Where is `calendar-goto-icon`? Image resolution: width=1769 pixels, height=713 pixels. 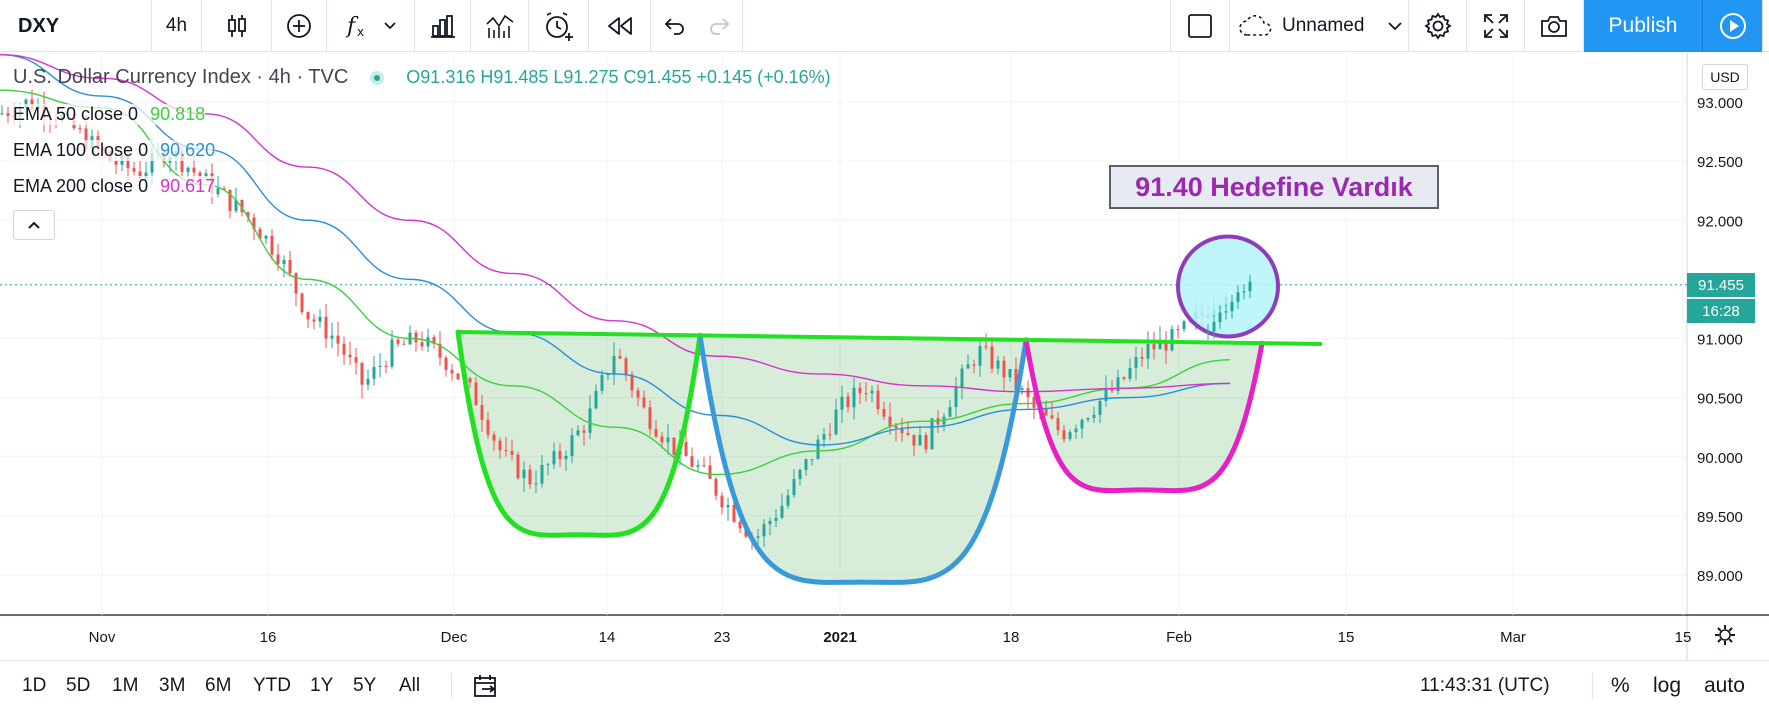
calendar-goto-icon is located at coordinates (485, 686).